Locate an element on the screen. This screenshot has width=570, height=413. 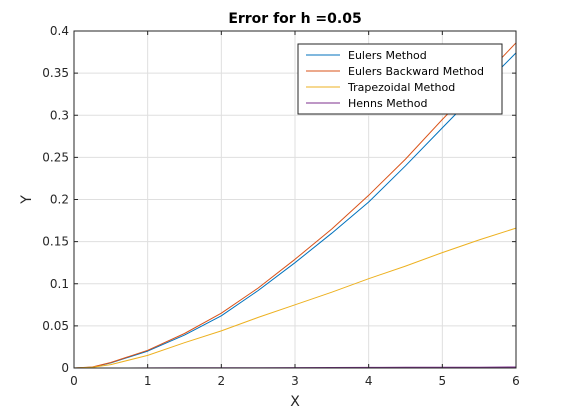
y-tick-label: 0.15 is located at coordinates (55, 242).